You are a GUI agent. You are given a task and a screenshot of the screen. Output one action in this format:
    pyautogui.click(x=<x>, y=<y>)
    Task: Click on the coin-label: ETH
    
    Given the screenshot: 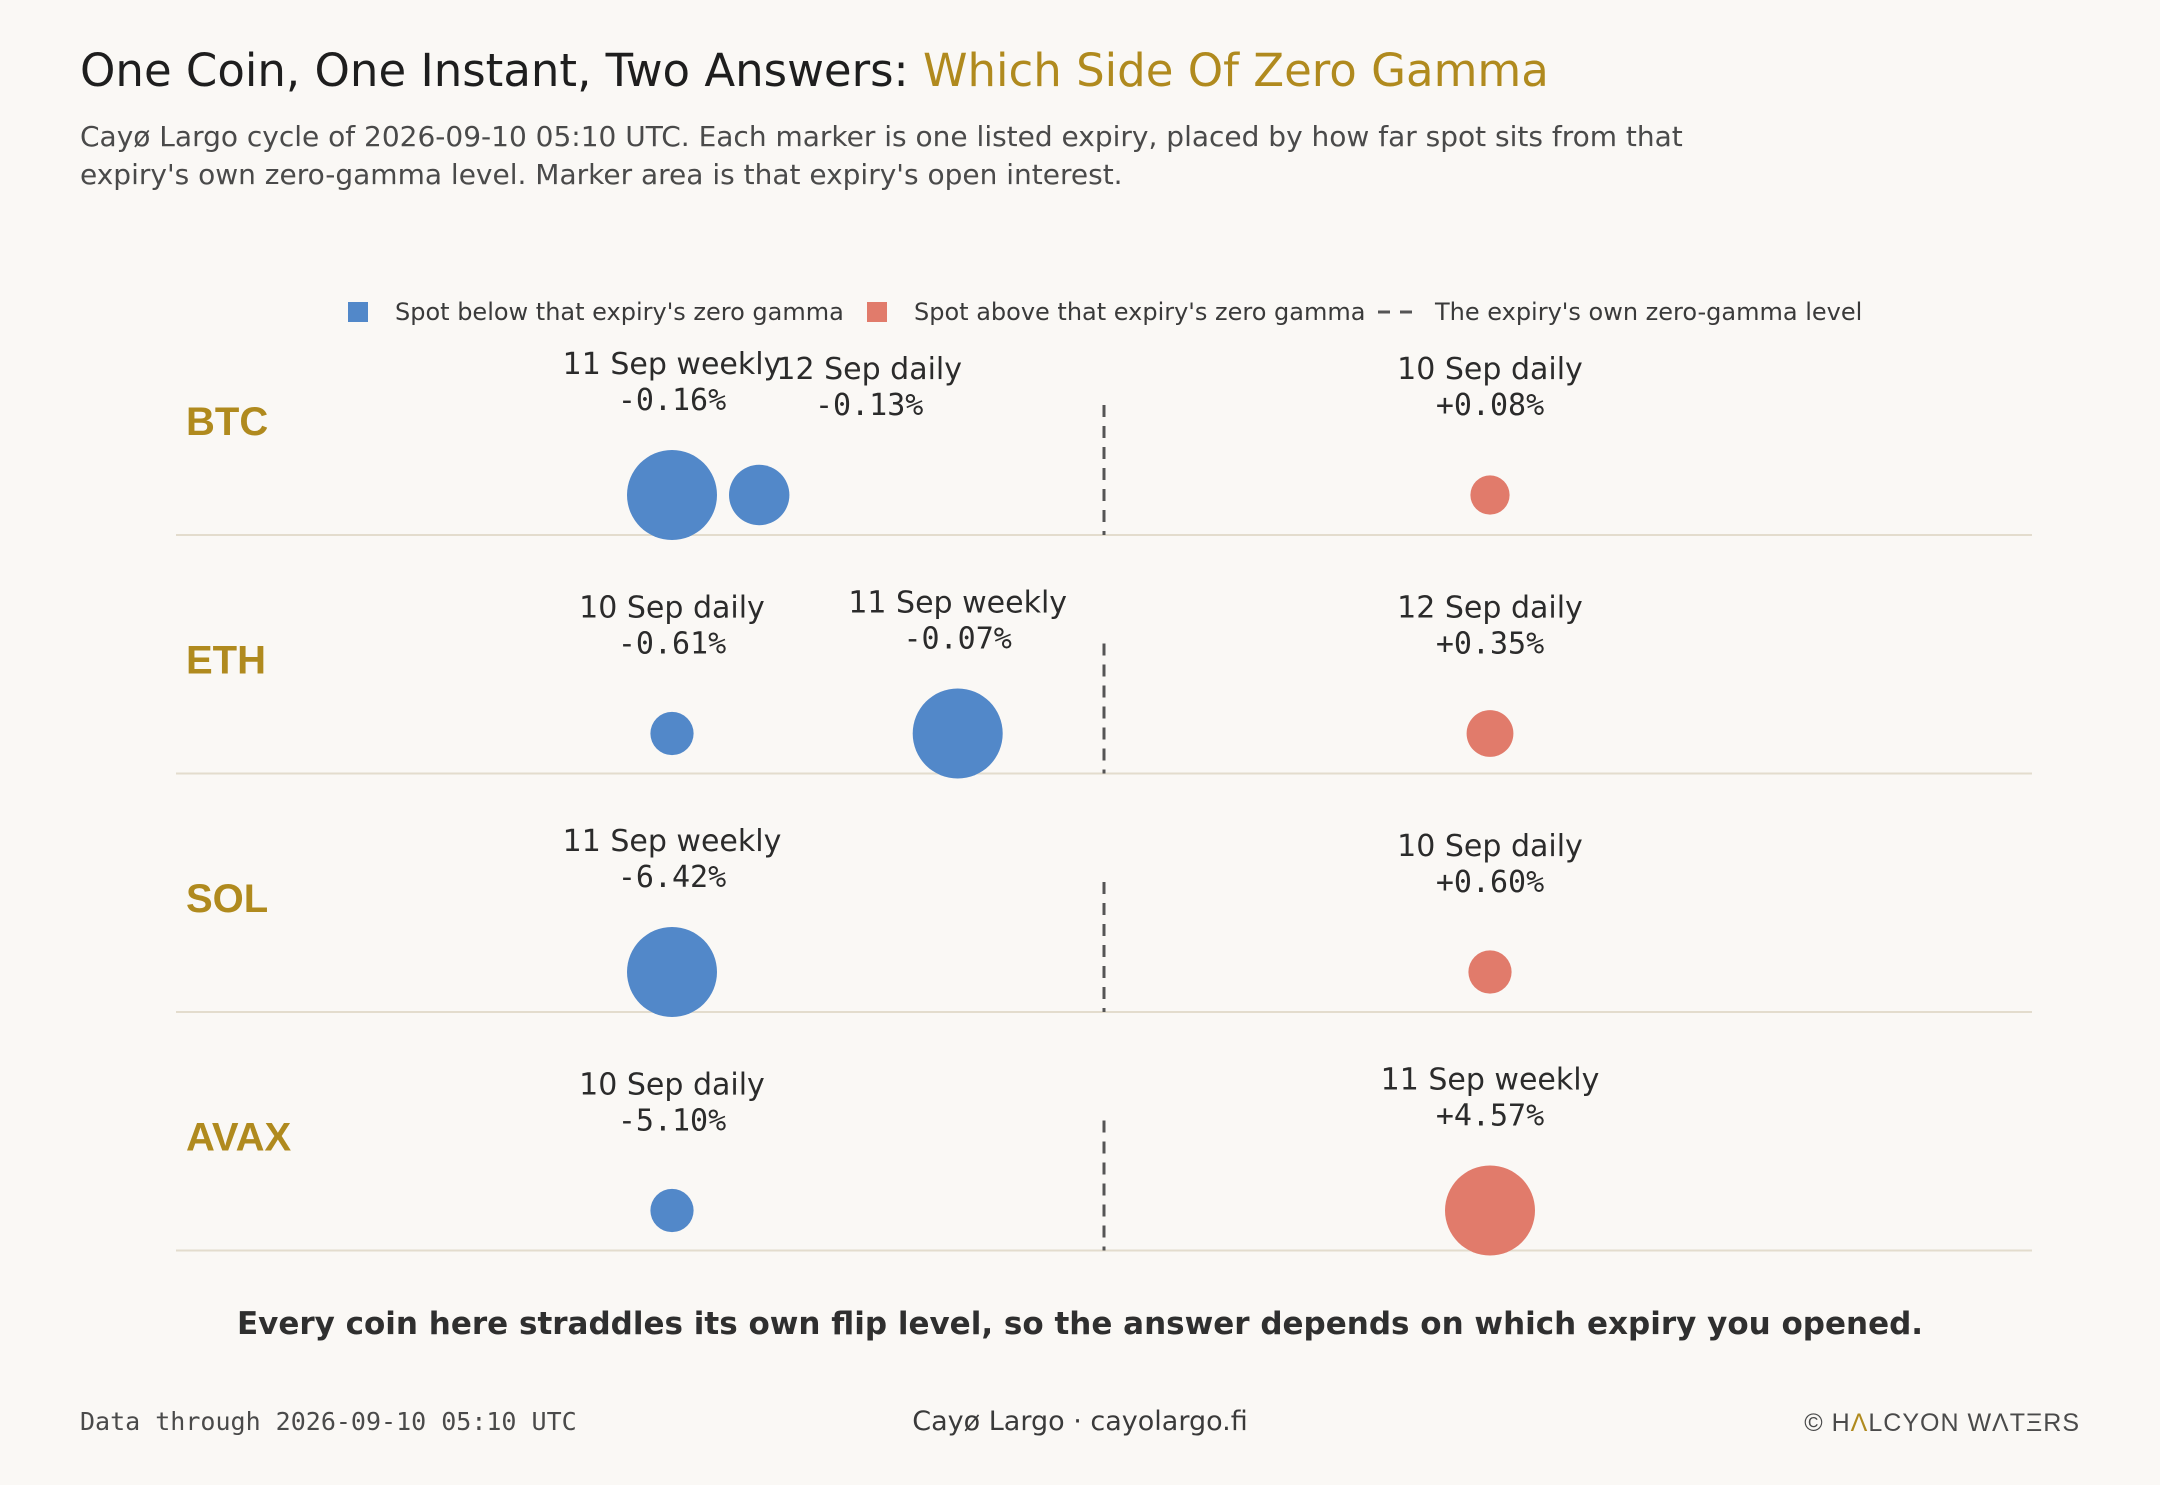 What is the action you would take?
    pyautogui.click(x=226, y=661)
    